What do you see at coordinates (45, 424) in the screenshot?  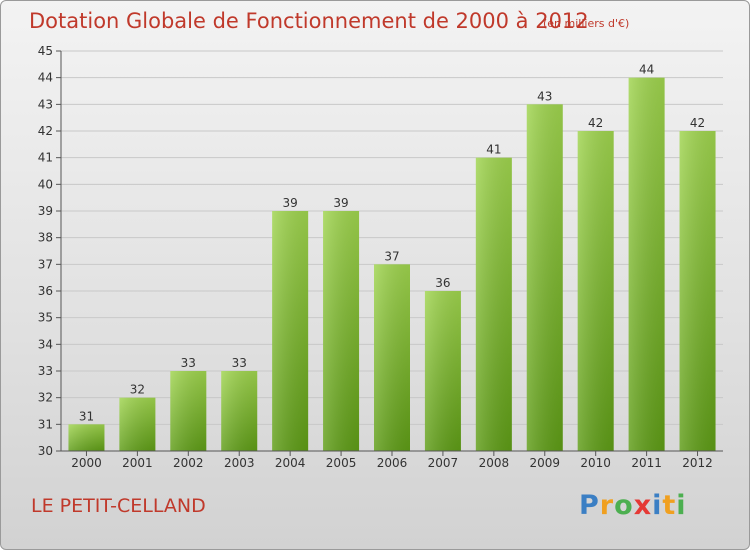 I see `y-tick-label: 31` at bounding box center [45, 424].